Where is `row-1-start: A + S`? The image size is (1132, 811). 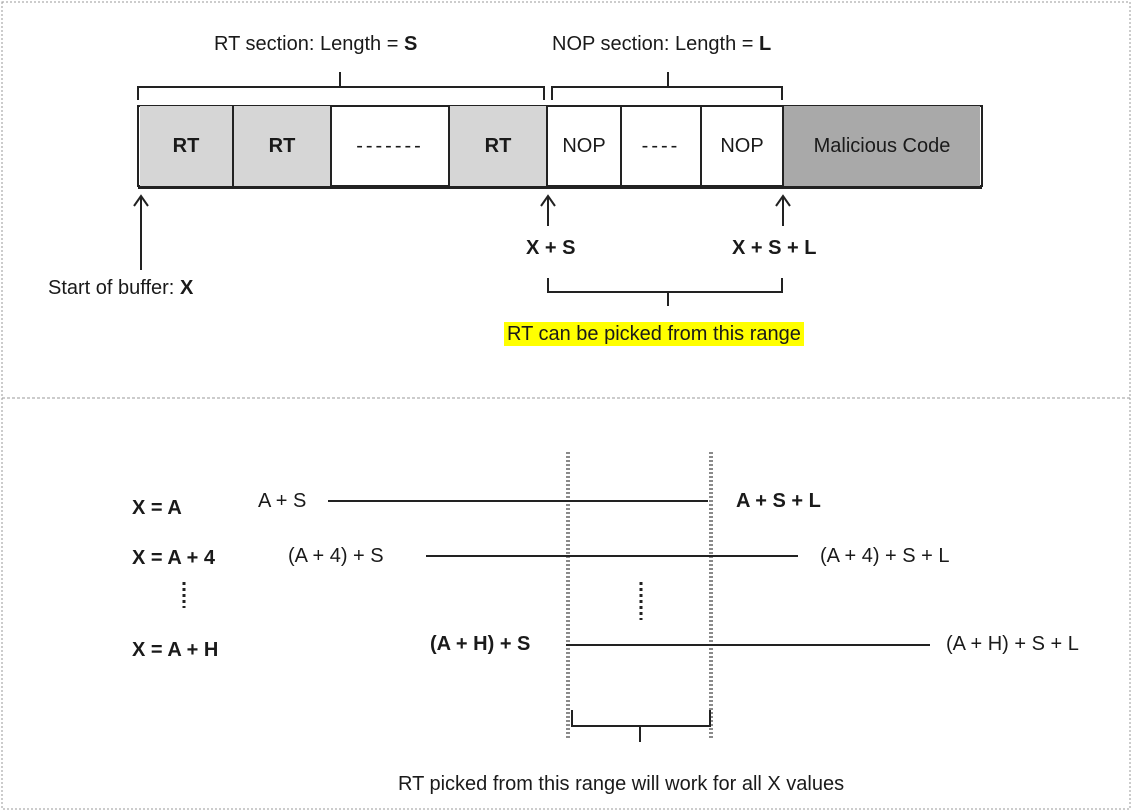 row-1-start: A + S is located at coordinates (282, 501).